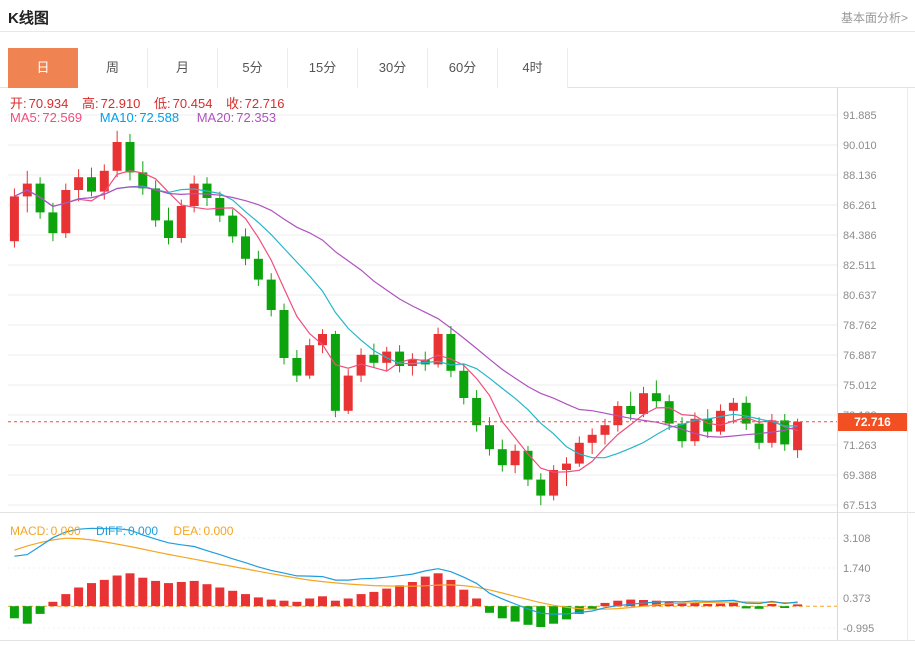  Describe the element at coordinates (187, 531) in the screenshot. I see `dea-label: DEA:` at that location.